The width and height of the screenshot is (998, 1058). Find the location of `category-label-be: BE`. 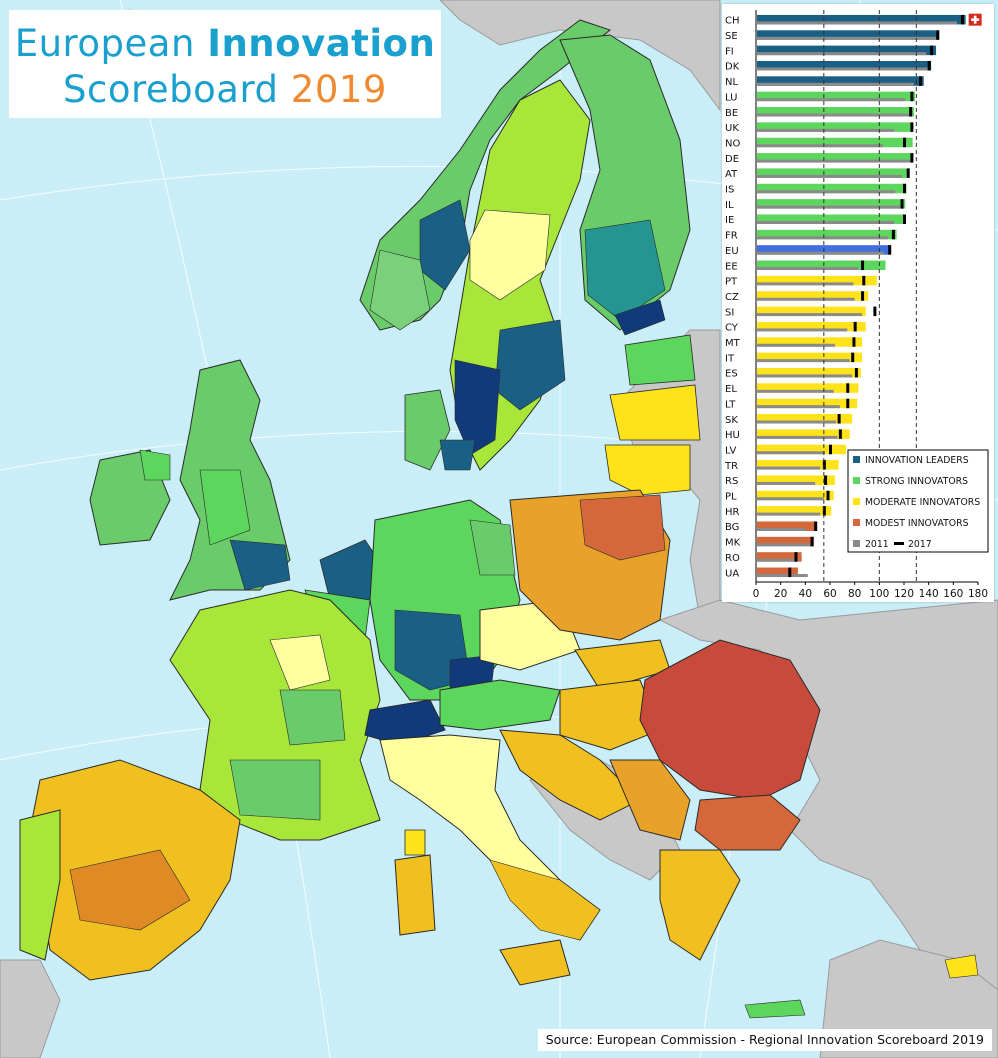

category-label-be: BE is located at coordinates (731, 113).